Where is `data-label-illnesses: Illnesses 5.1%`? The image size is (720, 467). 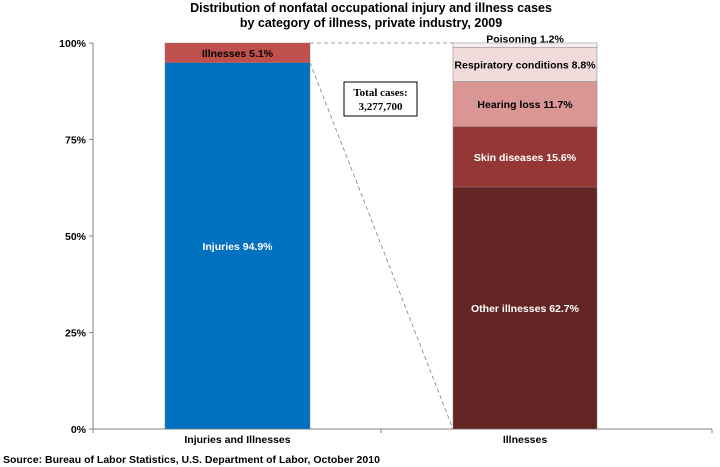 data-label-illnesses: Illnesses 5.1% is located at coordinates (238, 54).